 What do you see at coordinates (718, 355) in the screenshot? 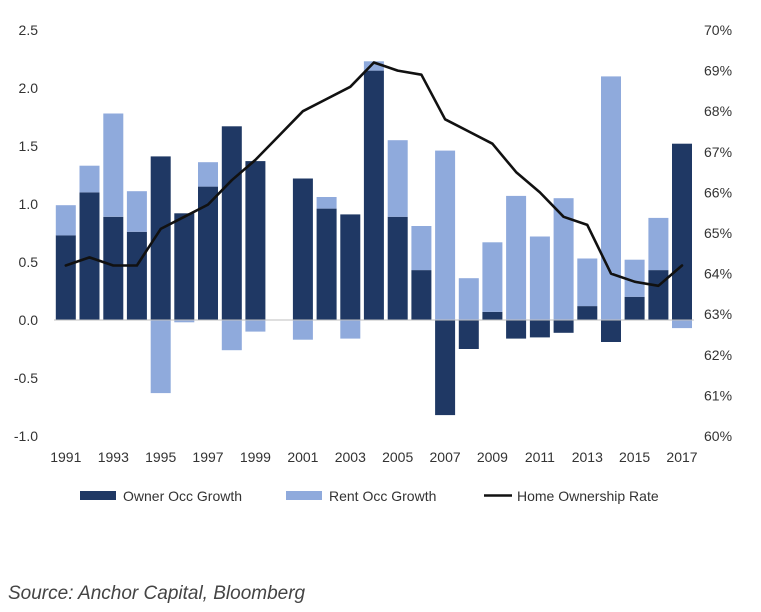
I see `right-tick-label: 62%` at bounding box center [718, 355].